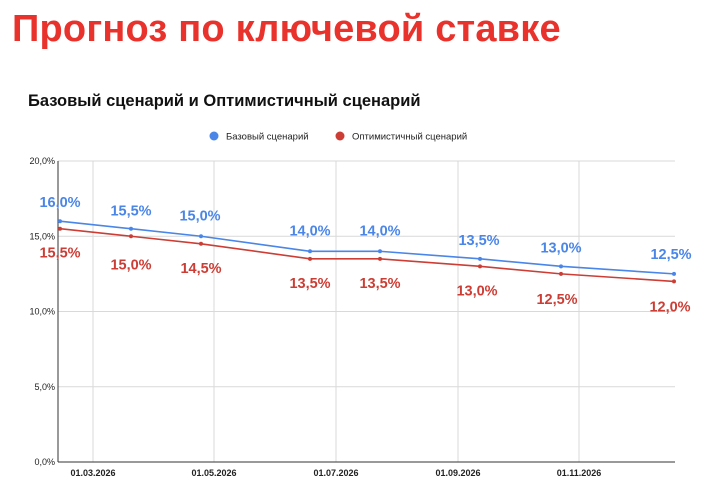 Image resolution: width=705 pixels, height=498 pixels. Describe the element at coordinates (286, 29) in the screenshot. I see `page-headline: Прогноз по ключевой ставке` at that location.